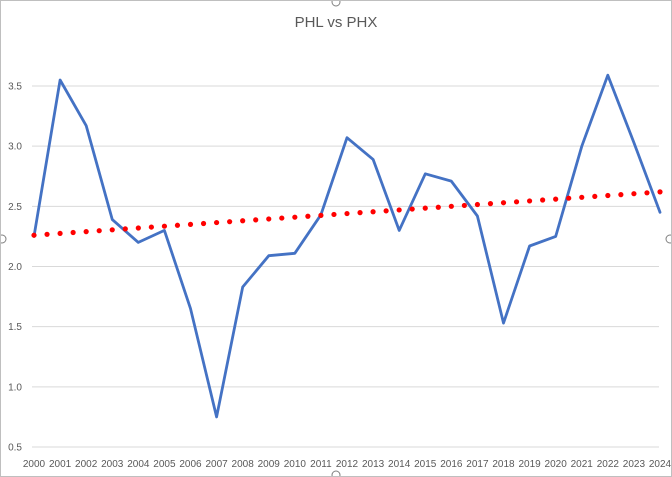  Describe the element at coordinates (295, 464) in the screenshot. I see `x-tick-label: 2010` at that location.